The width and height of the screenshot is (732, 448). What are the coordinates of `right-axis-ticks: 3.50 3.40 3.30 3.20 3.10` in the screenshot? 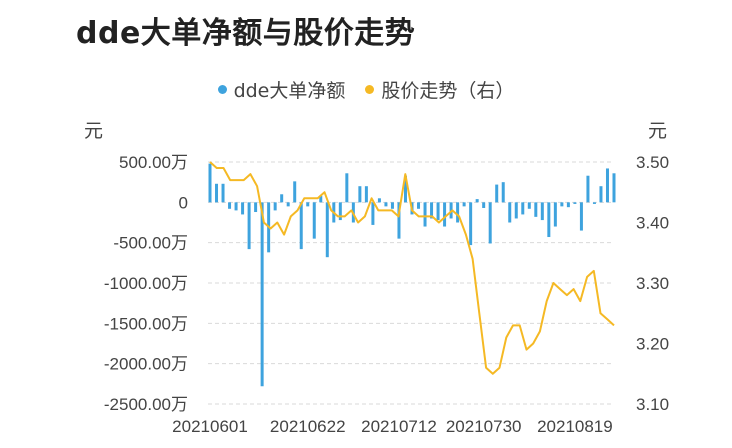 It's located at (652, 283).